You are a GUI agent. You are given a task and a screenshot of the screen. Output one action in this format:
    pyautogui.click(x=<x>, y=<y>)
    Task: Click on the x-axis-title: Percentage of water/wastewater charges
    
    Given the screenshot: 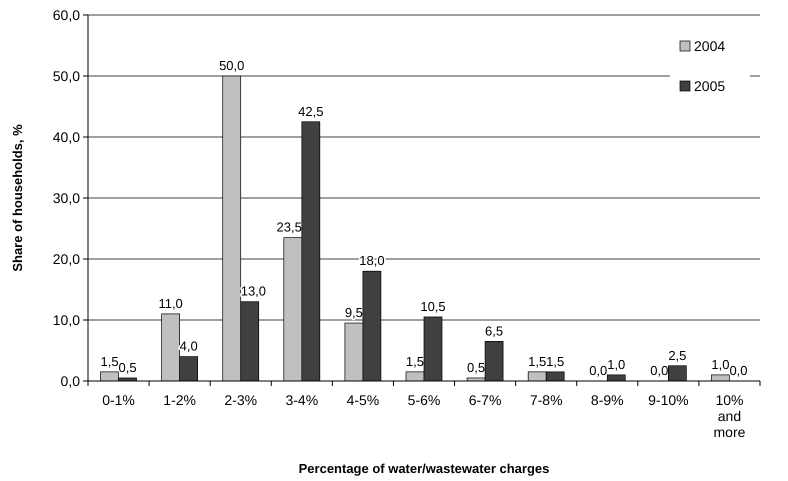 What is the action you would take?
    pyautogui.click(x=424, y=468)
    